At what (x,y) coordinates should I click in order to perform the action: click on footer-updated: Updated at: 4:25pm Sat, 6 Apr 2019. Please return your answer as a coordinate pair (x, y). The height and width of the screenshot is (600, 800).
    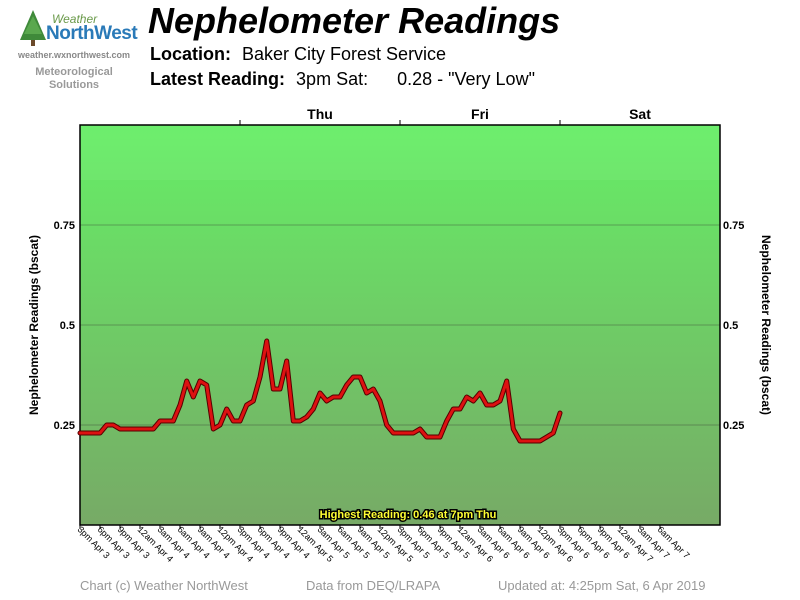
    Looking at the image, I should click on (602, 585).